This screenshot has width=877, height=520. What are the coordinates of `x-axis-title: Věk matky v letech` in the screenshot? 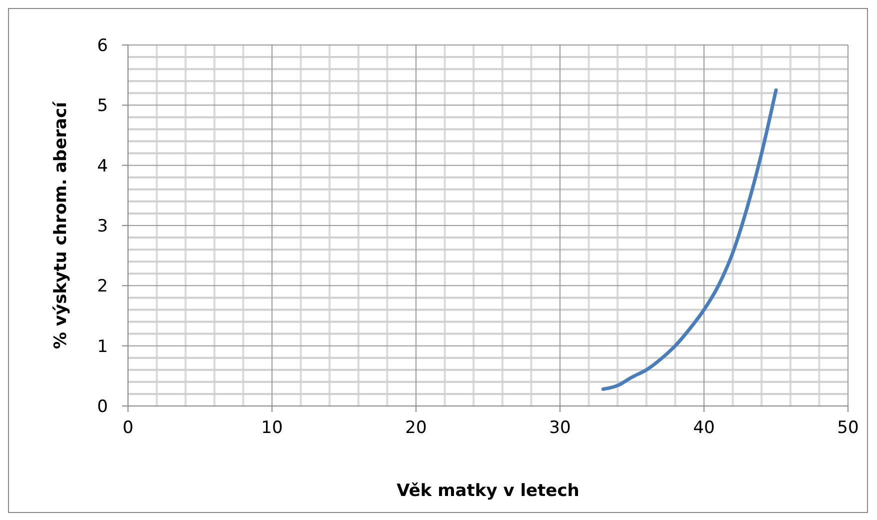 It's located at (488, 491).